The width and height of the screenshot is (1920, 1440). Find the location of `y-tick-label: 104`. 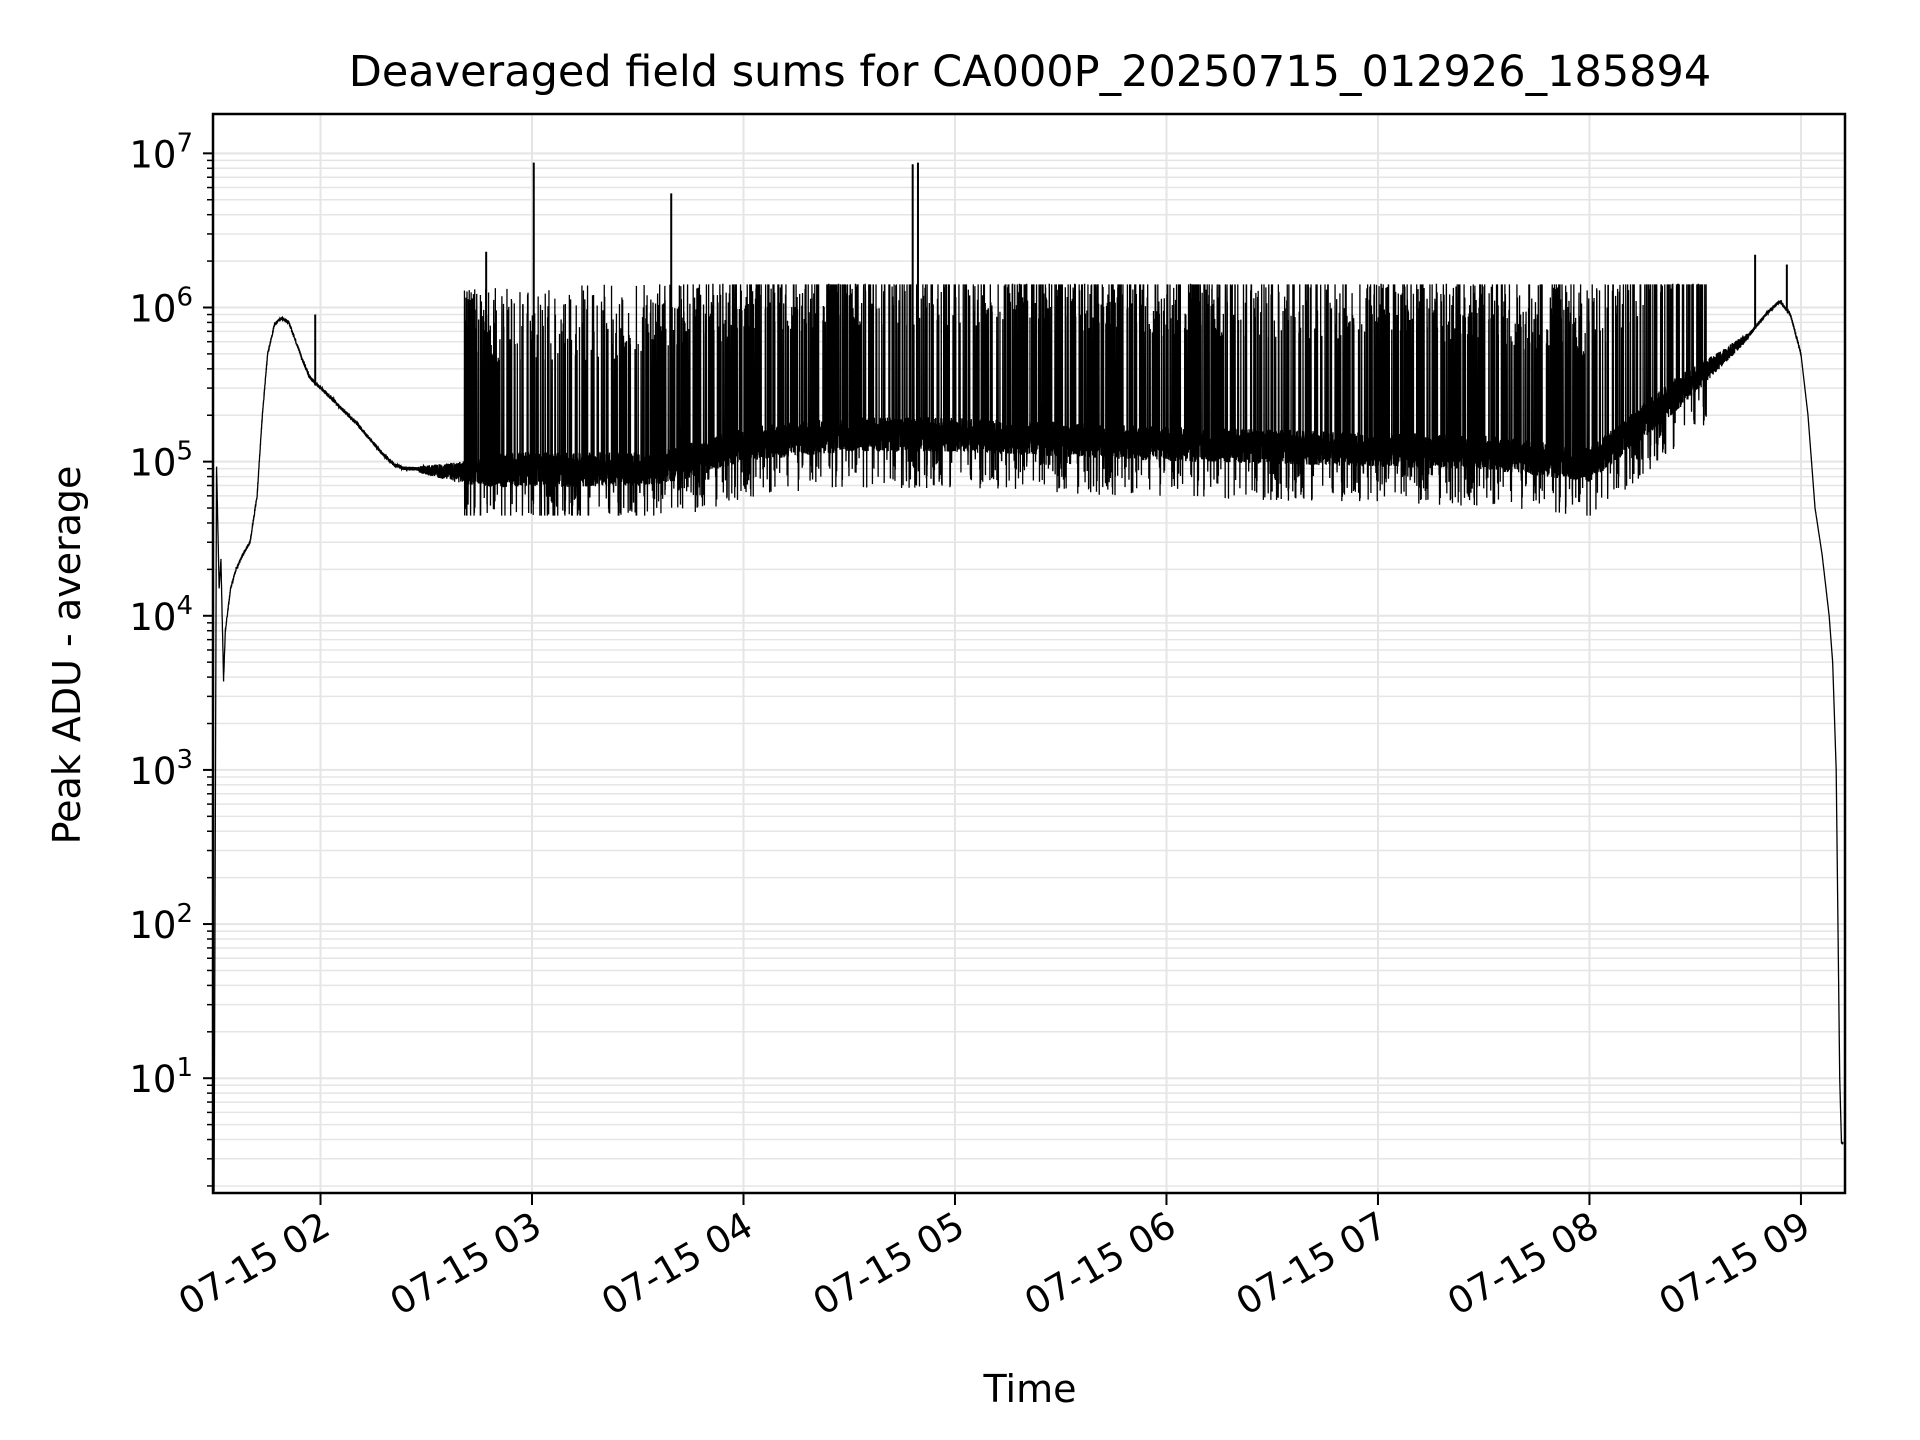

y-tick-label: 104 is located at coordinates (161, 615).